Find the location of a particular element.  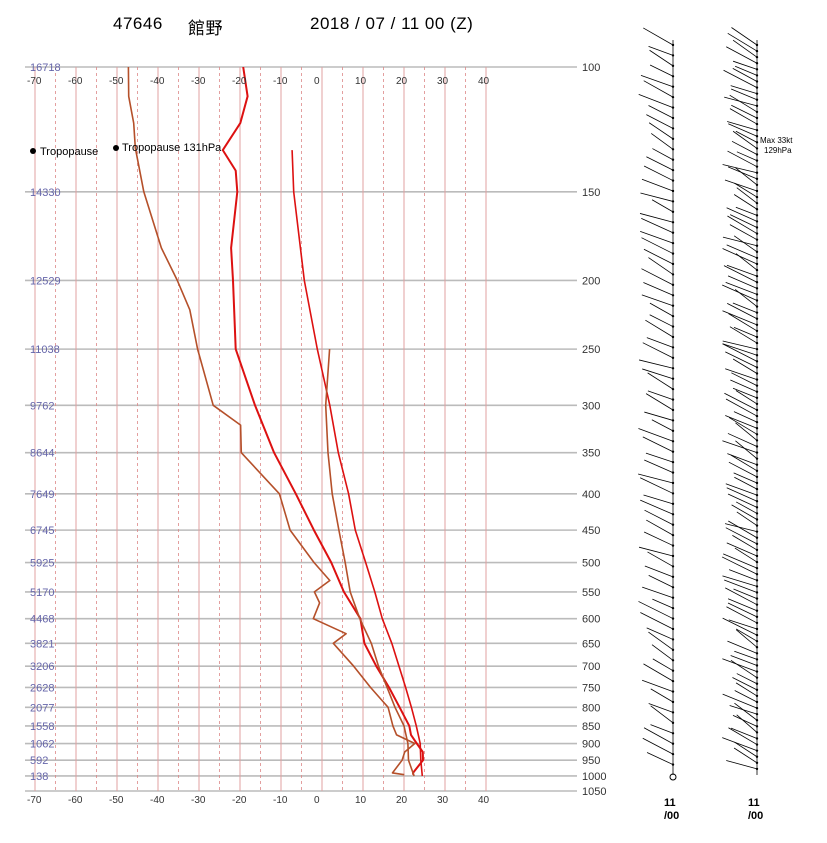

height-tick-label: 11038 is located at coordinates (45, 350).